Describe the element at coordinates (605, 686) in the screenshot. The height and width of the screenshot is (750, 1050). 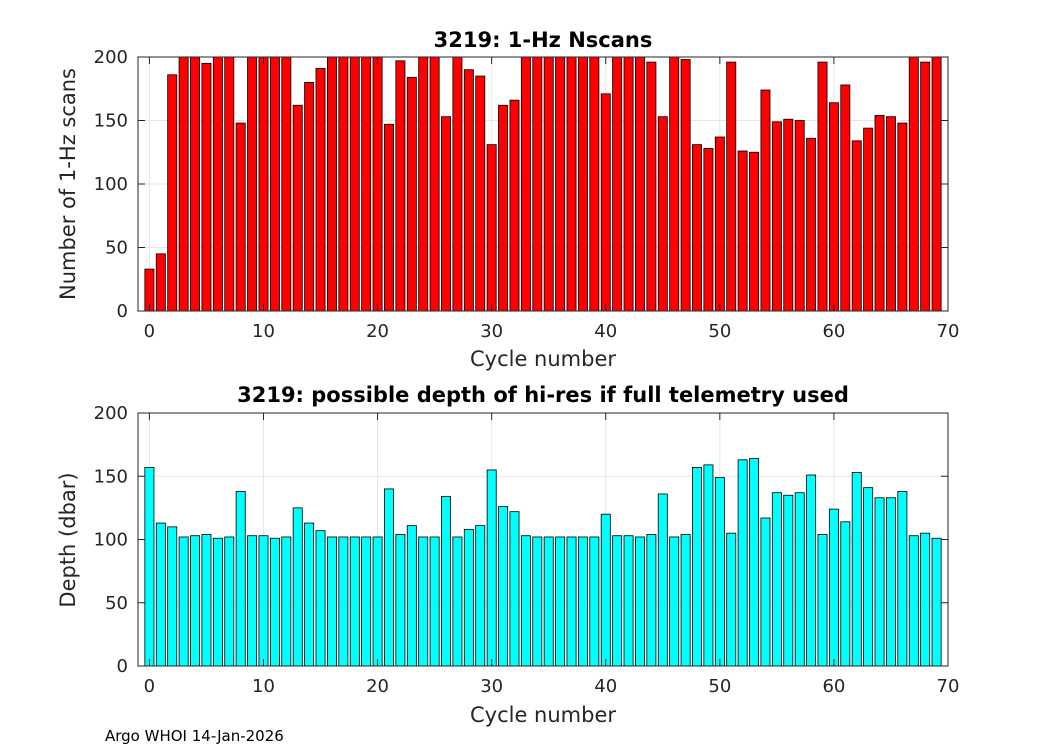
I see `x-tick-label: 40` at that location.